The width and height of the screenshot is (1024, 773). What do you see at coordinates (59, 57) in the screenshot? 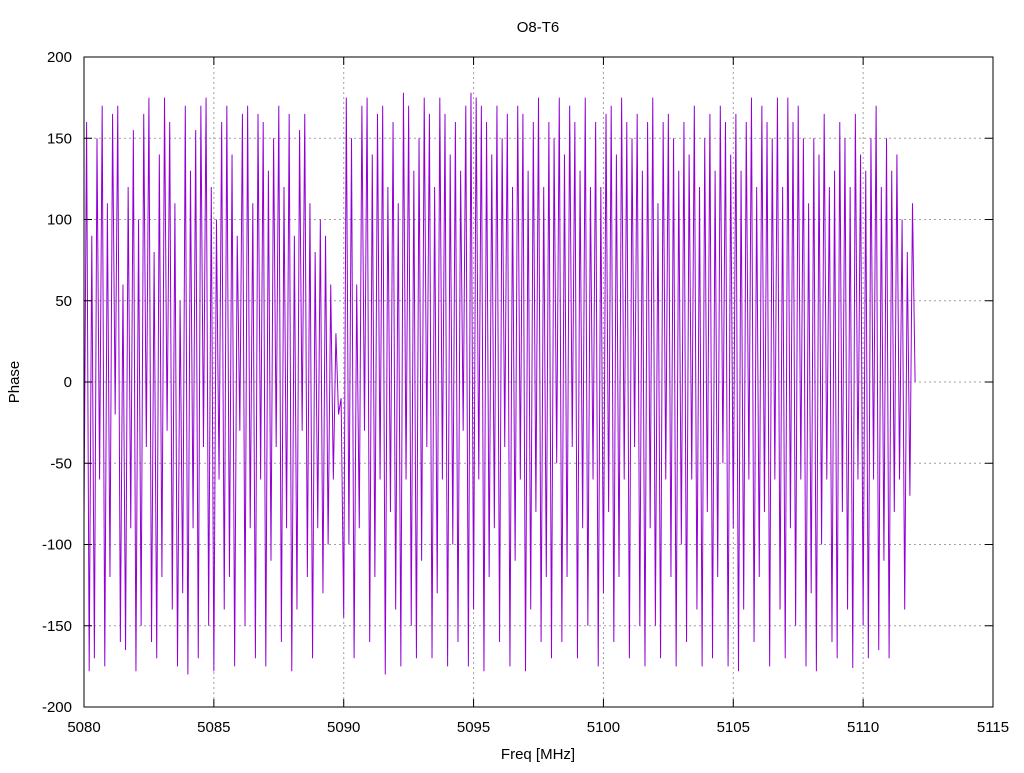
I see `y-tick-label: 200` at bounding box center [59, 57].